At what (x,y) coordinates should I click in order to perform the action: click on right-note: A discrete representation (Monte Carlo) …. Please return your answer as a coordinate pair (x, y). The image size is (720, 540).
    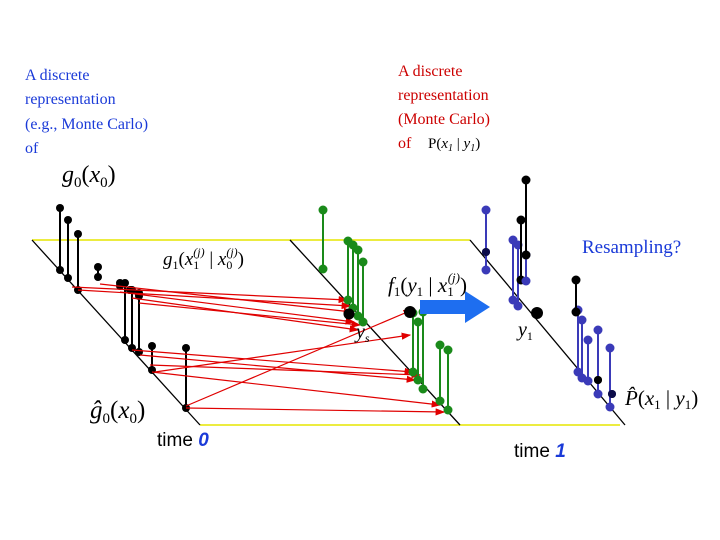
    Looking at the image, I should click on (444, 107).